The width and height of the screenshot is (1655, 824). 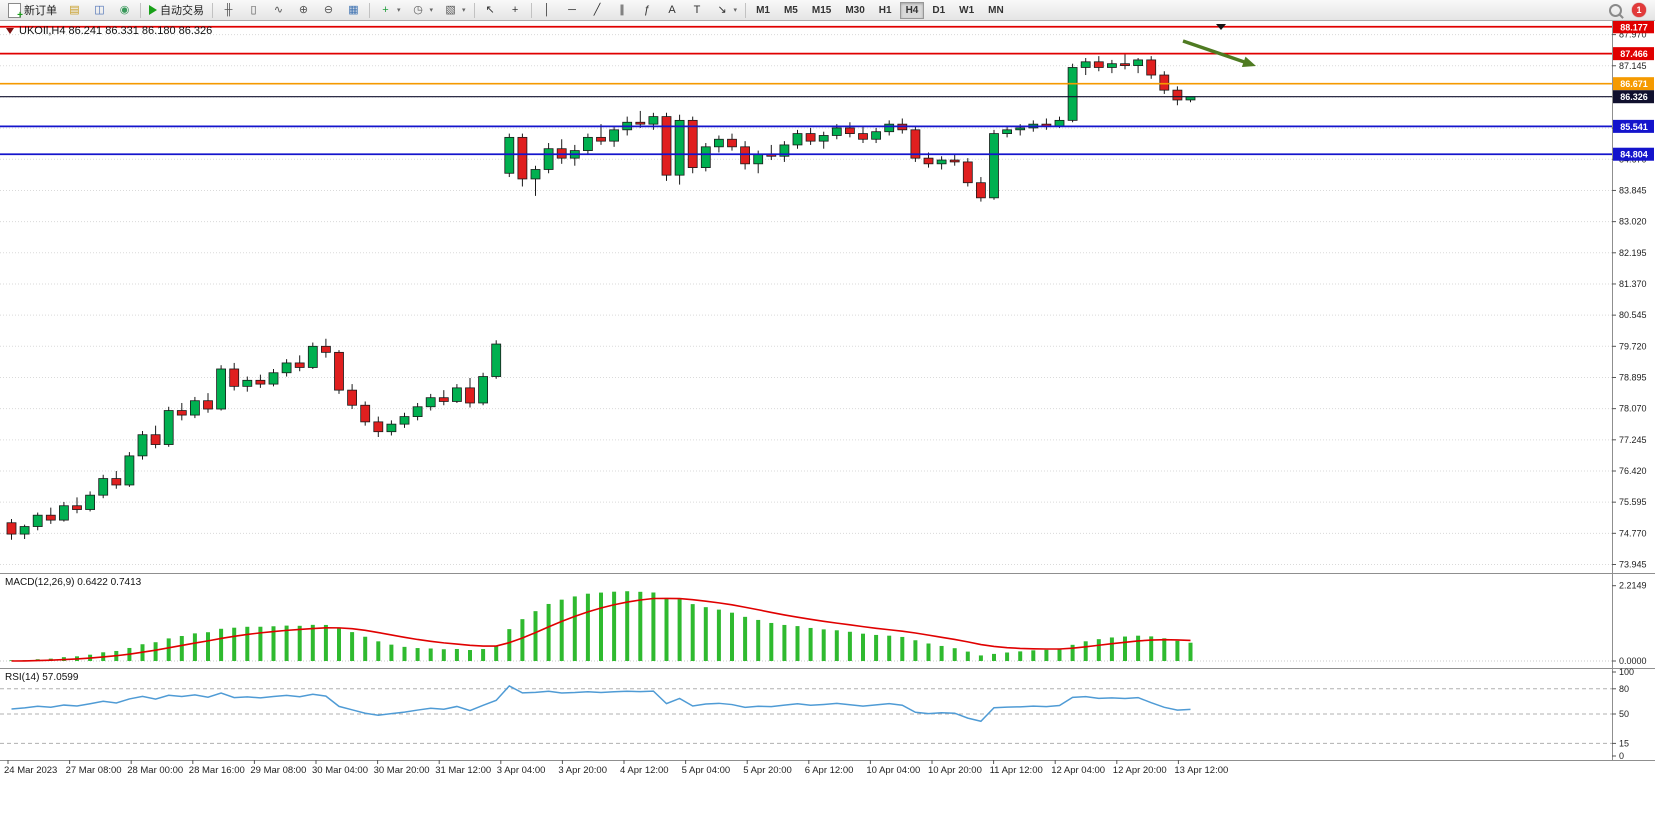 I want to click on timeframe-h1-button: H1, so click(x=885, y=10).